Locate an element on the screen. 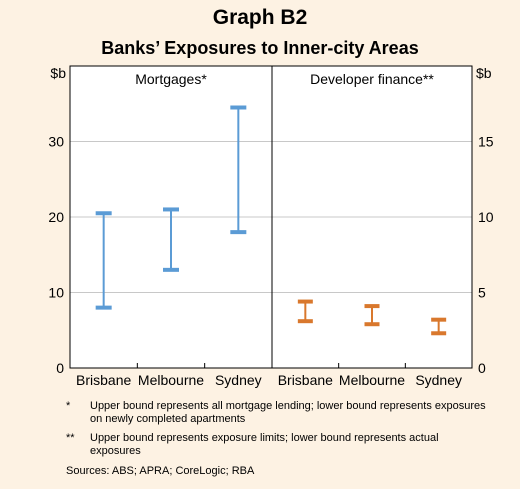 The height and width of the screenshot is (489, 520). sources-note: Sources: ABS; APRA; CoreLogic; RBA is located at coordinates (160, 471).